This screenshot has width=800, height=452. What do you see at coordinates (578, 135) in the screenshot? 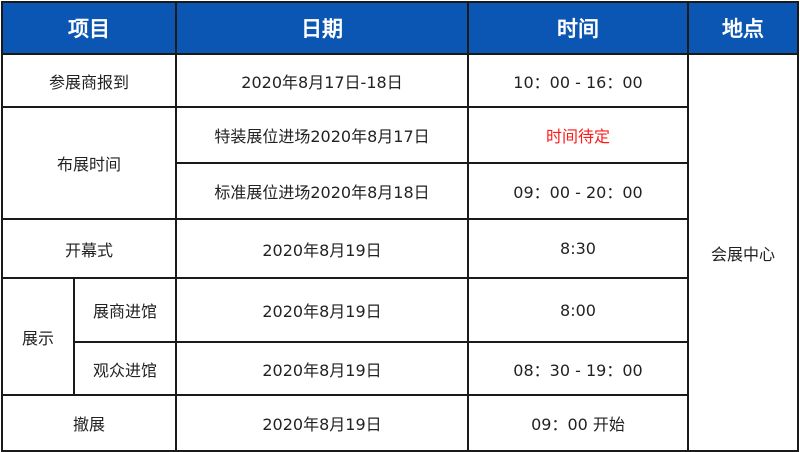
I see `cell-time-pending: 时间待定` at bounding box center [578, 135].